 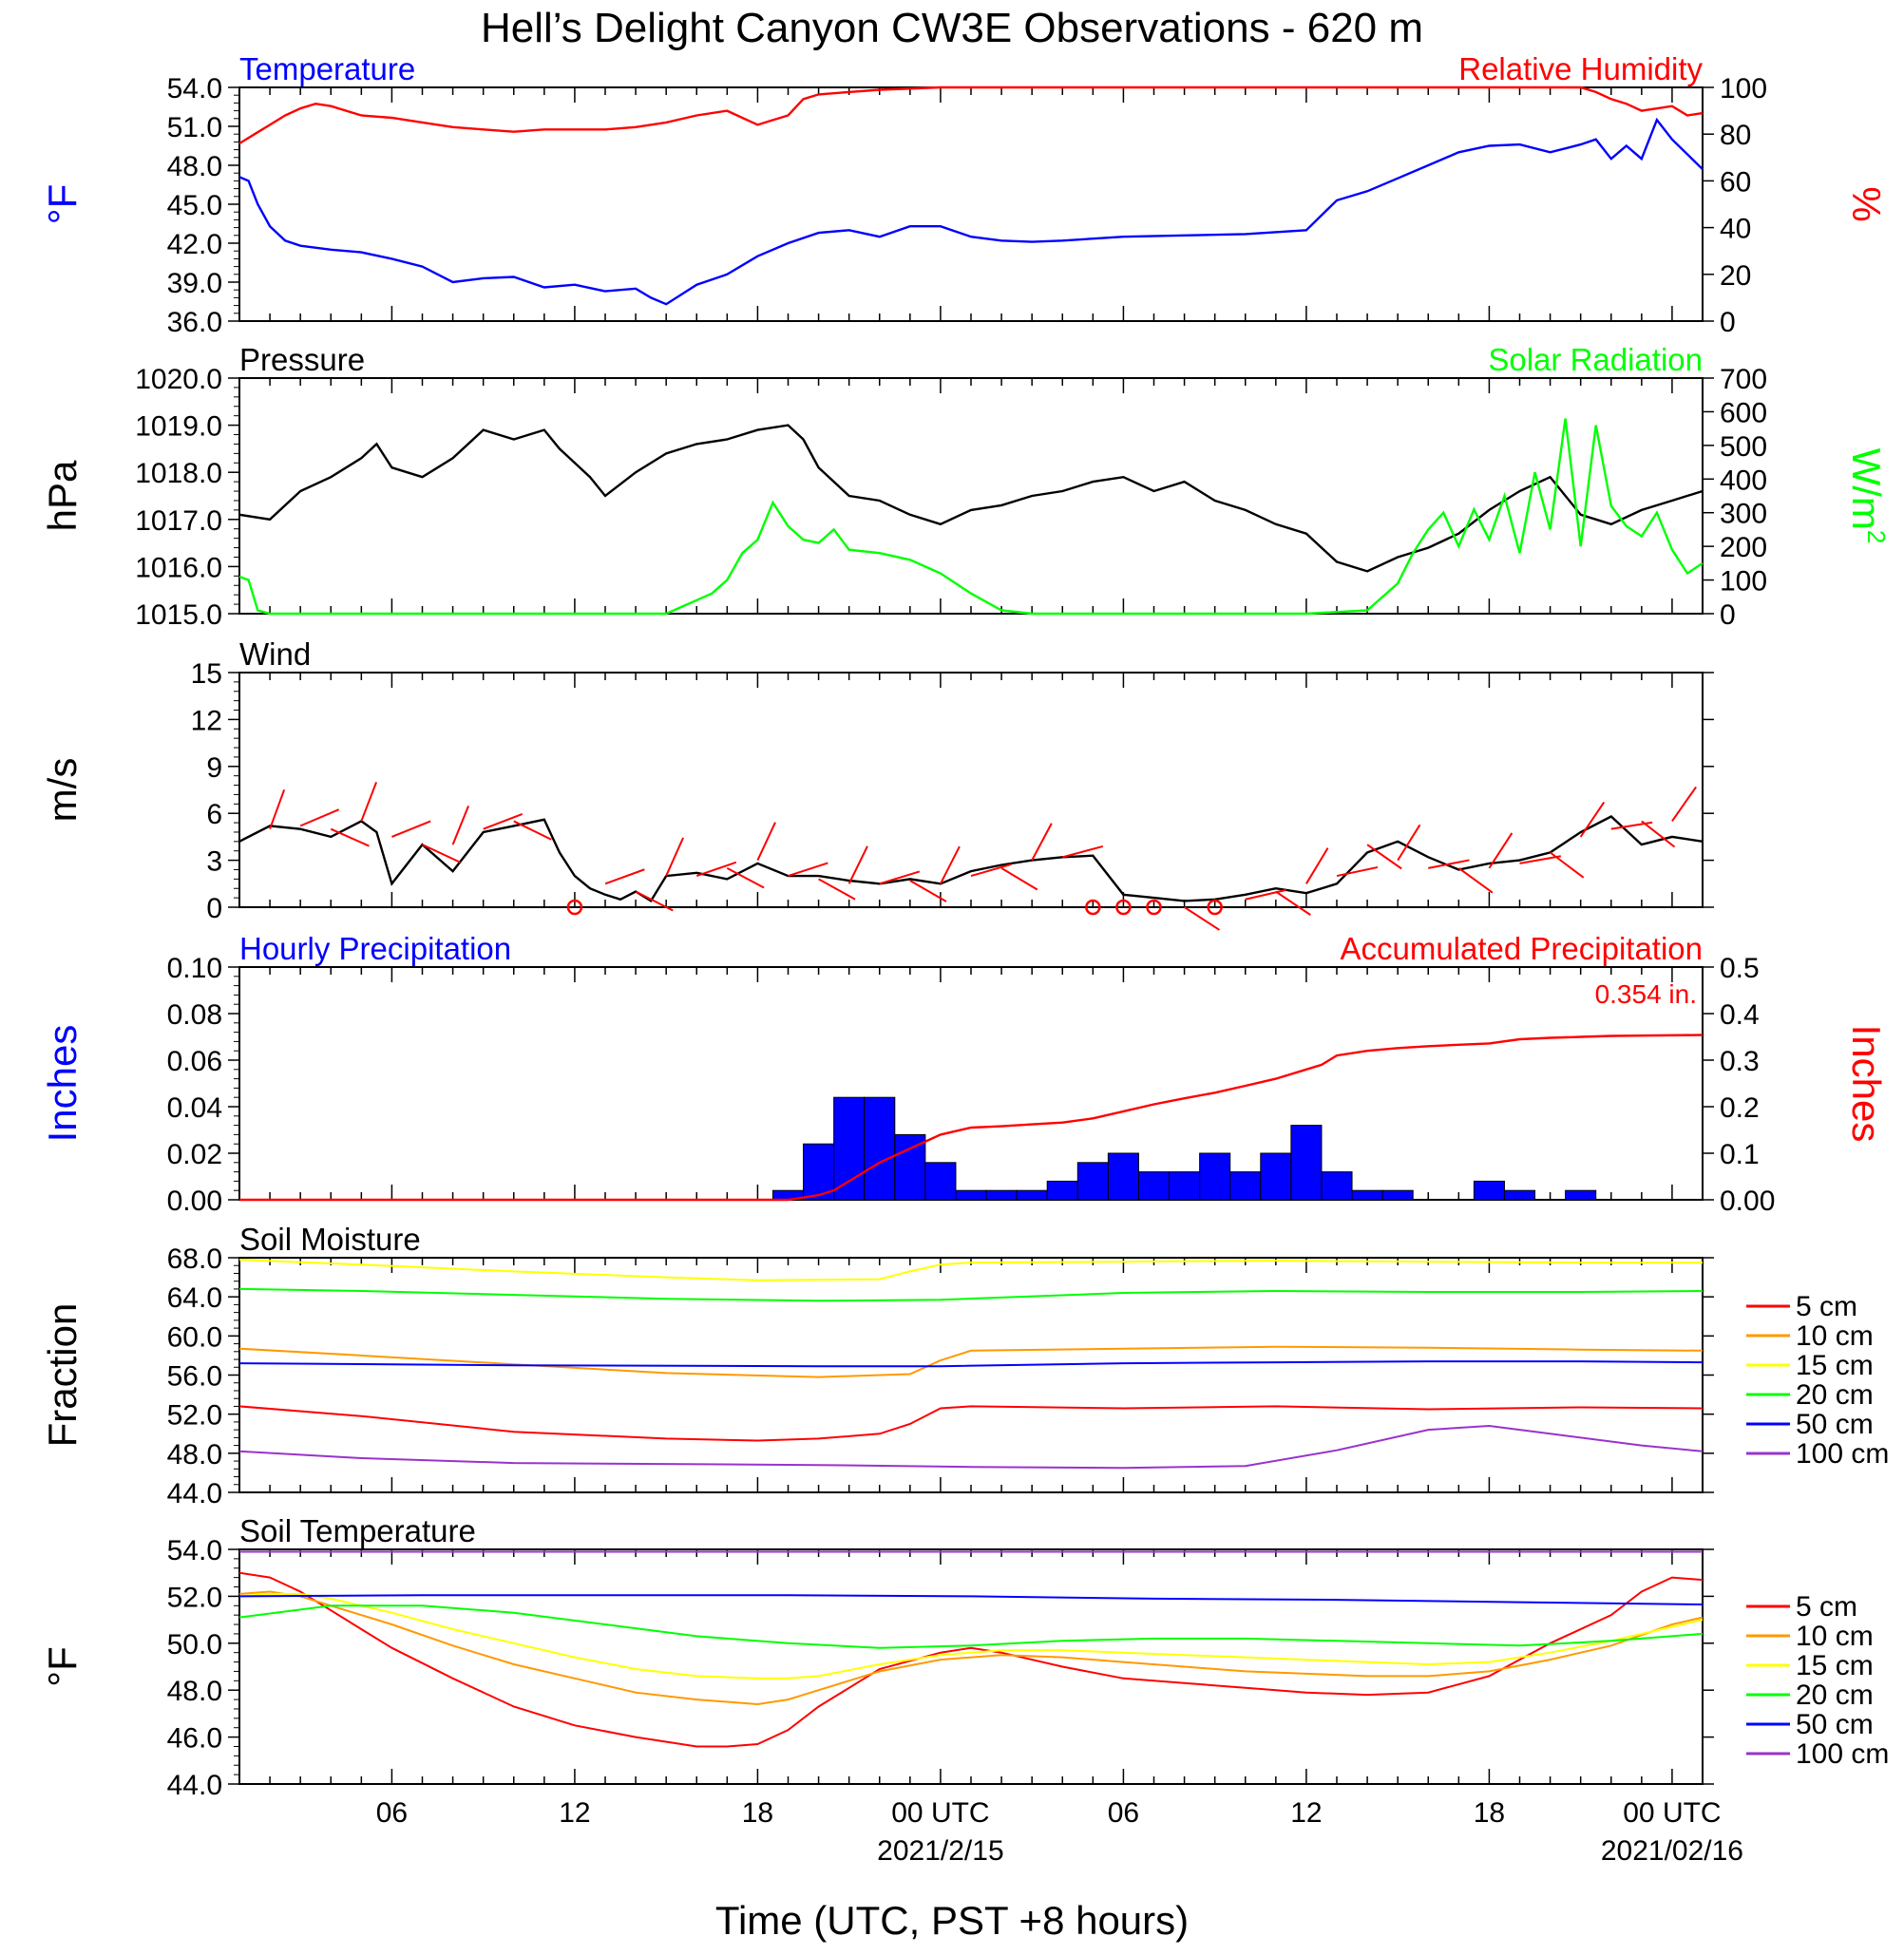 I want to click on x-tick-label: 12, so click(x=1306, y=1813).